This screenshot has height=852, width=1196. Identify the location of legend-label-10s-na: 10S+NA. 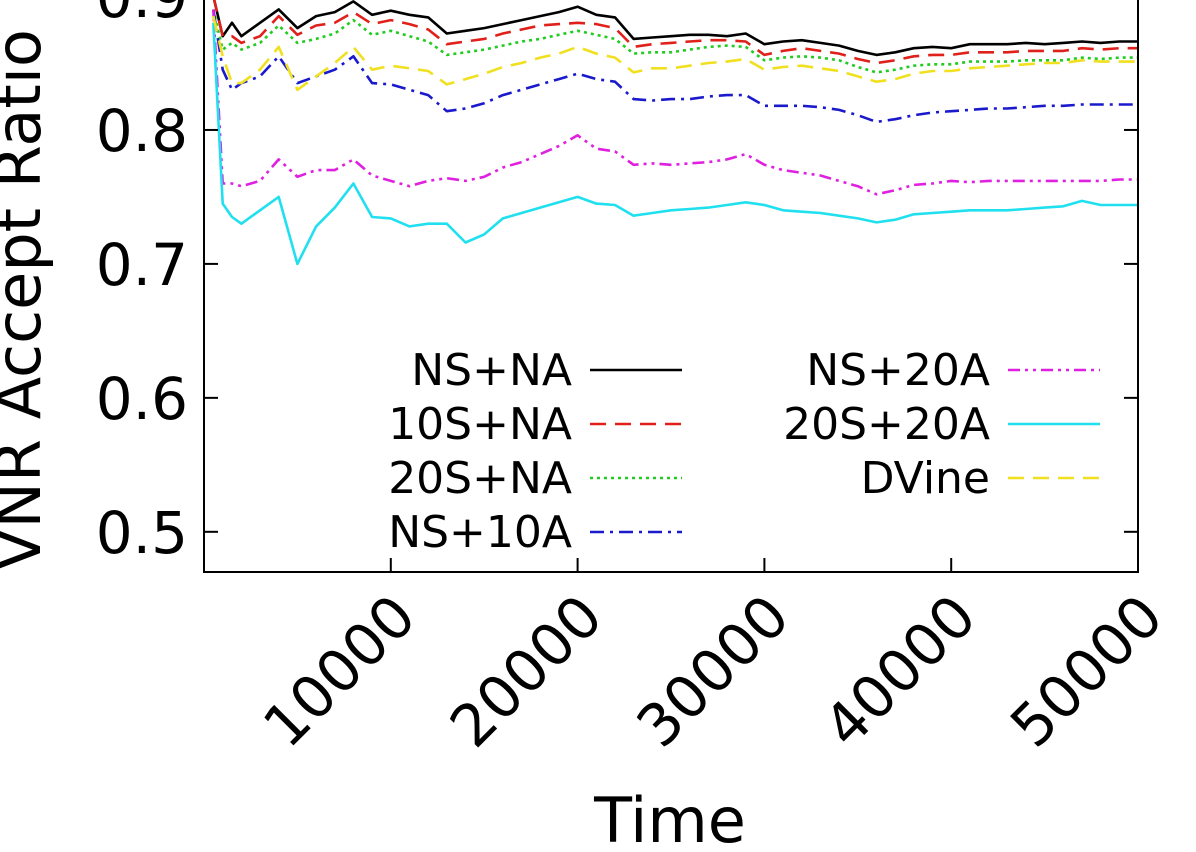
(480, 424).